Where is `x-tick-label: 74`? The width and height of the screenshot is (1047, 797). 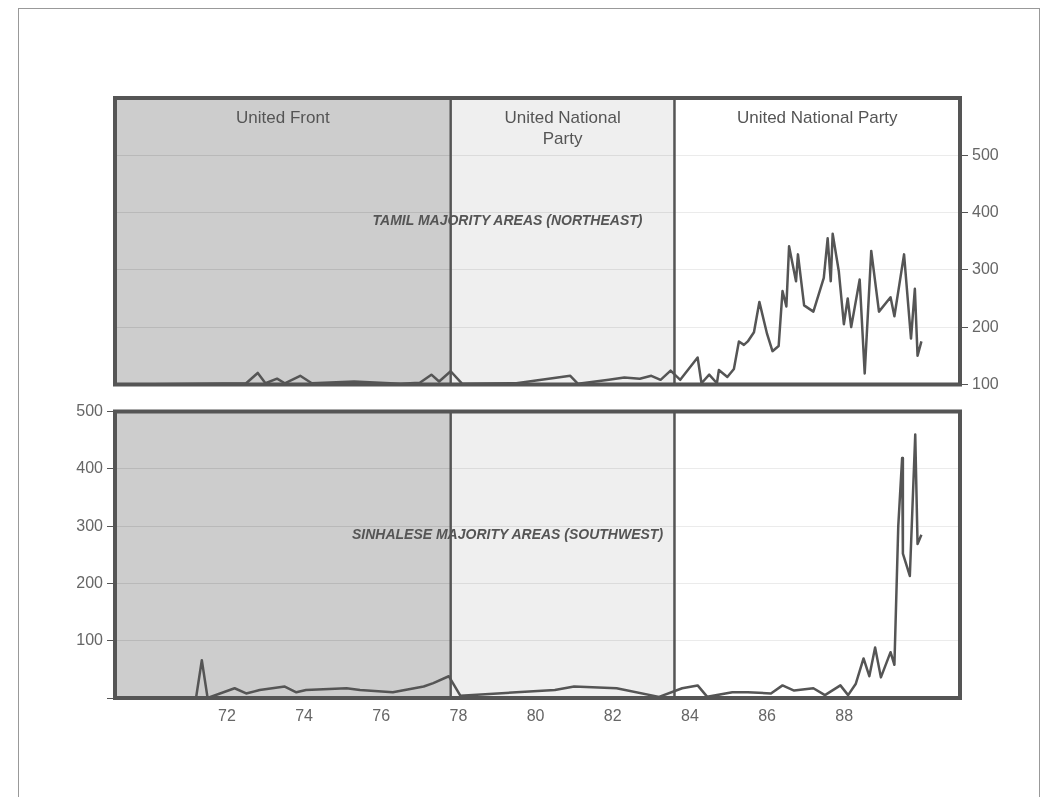 x-tick-label: 74 is located at coordinates (304, 716).